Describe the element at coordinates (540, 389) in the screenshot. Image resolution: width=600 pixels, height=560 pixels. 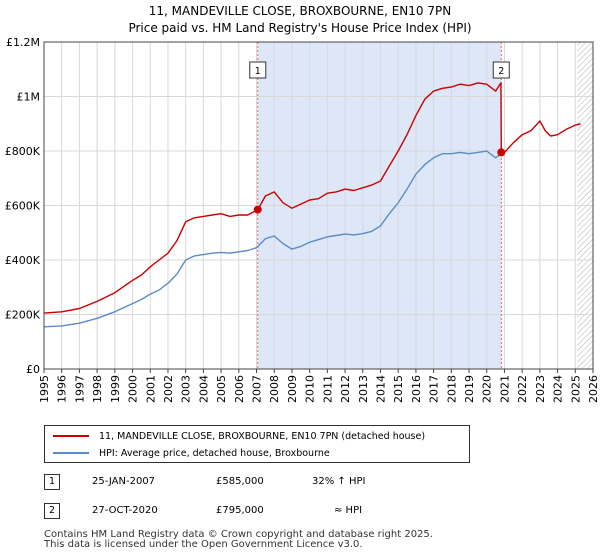
I see `x-tick-label: 2023` at that location.